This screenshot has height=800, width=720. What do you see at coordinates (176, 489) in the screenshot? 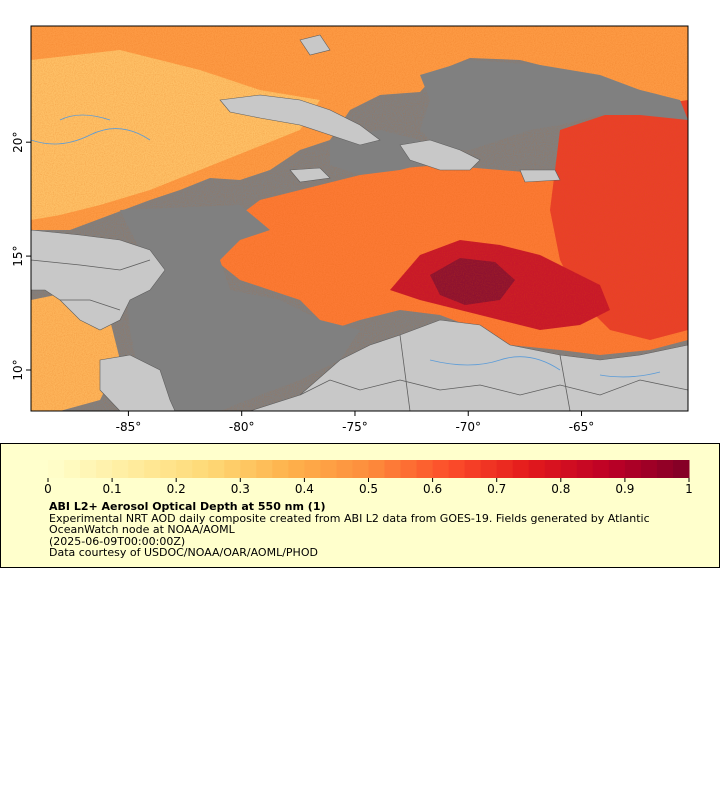
I see `colorbar-tick-label: 0.2` at bounding box center [176, 489].